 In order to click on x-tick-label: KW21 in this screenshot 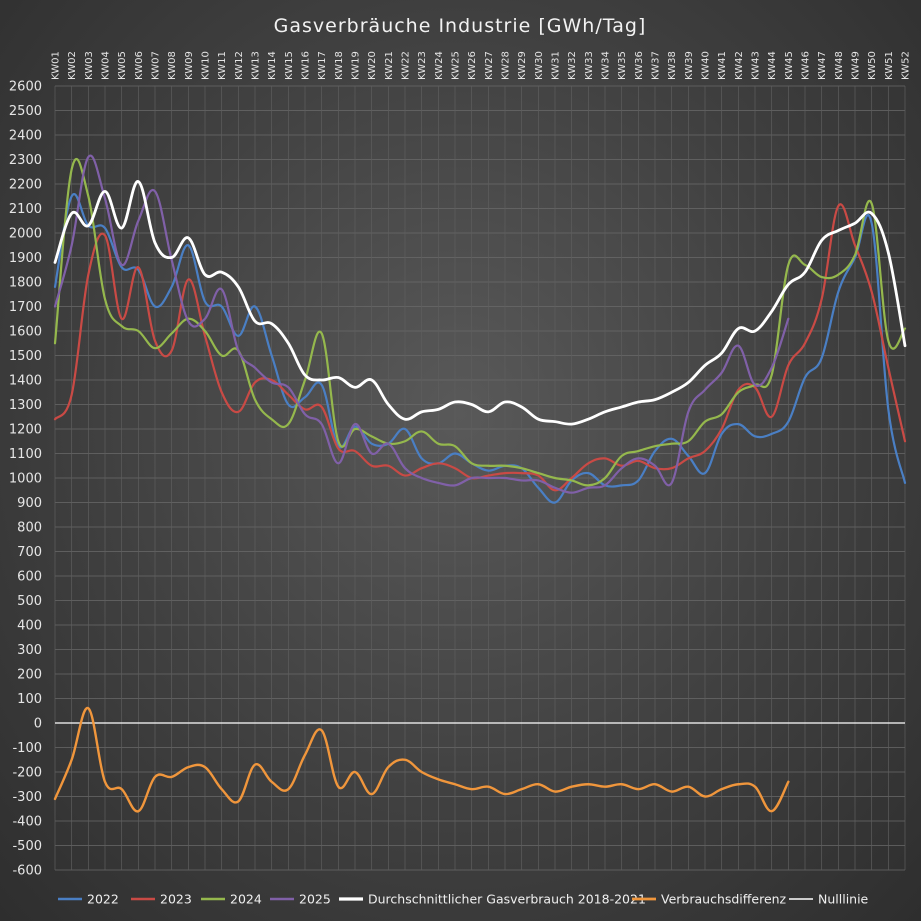, I will do `click(389, 65)`.